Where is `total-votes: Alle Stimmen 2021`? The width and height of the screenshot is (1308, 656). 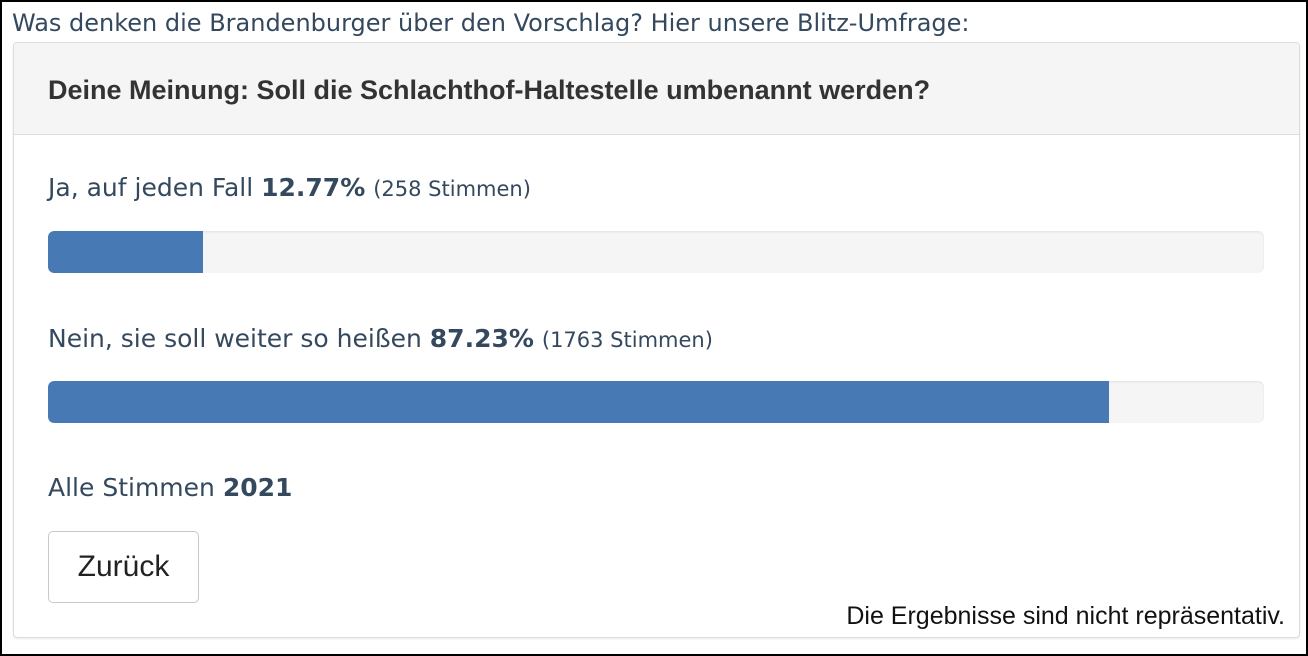 total-votes: Alle Stimmen 2021 is located at coordinates (170, 488).